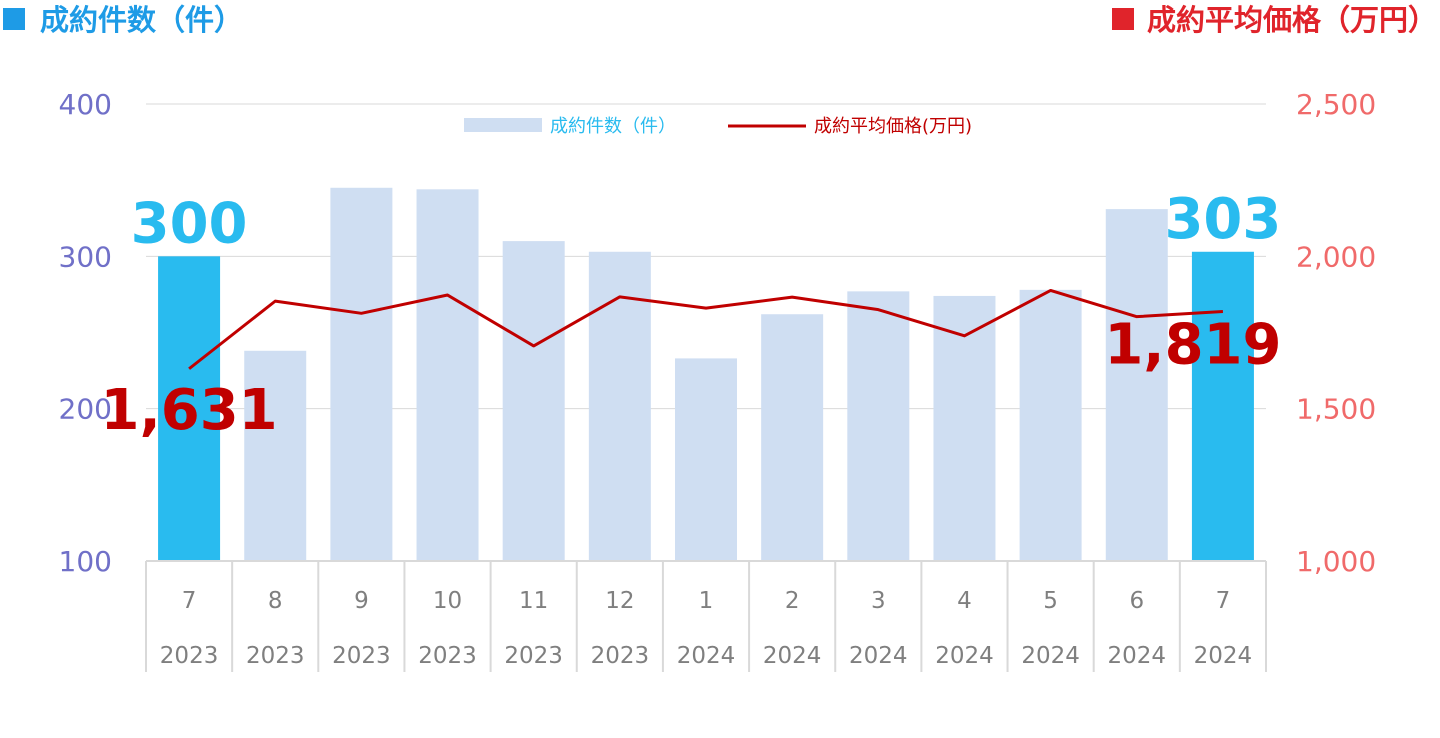  What do you see at coordinates (893, 126) in the screenshot?
I see `legend-line-label: 成約平均価格(万円)` at bounding box center [893, 126].